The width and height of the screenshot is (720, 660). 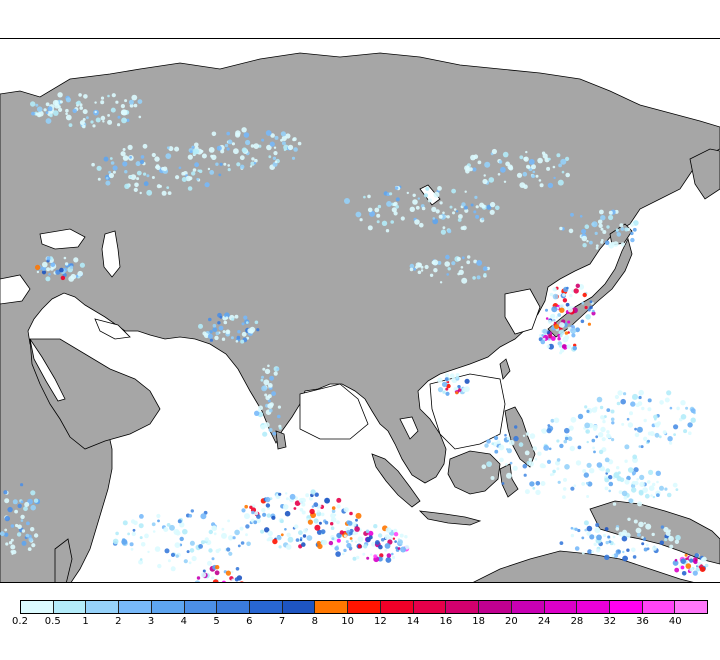 I want to click on lake-baikal, so click(x=430, y=195).